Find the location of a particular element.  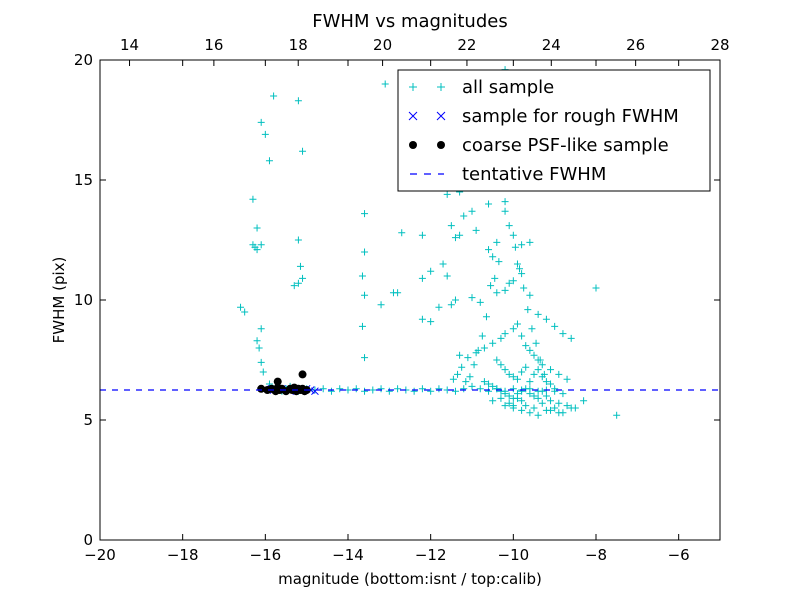

x-axis-label: magnitude (bottom:isnt / top:calib) is located at coordinates (410, 579).